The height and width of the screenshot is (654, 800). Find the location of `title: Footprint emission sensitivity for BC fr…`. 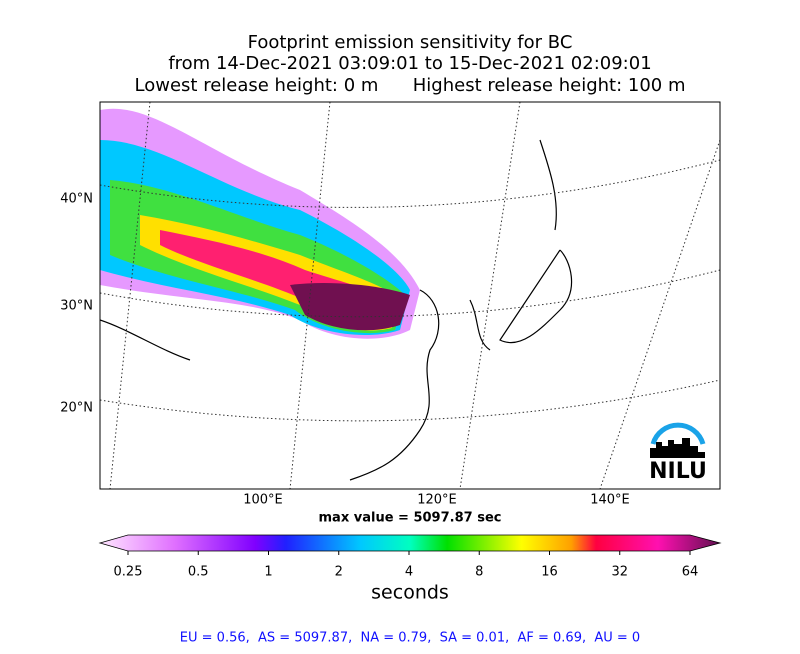

title: Footprint emission sensitivity for BC fr… is located at coordinates (410, 64).